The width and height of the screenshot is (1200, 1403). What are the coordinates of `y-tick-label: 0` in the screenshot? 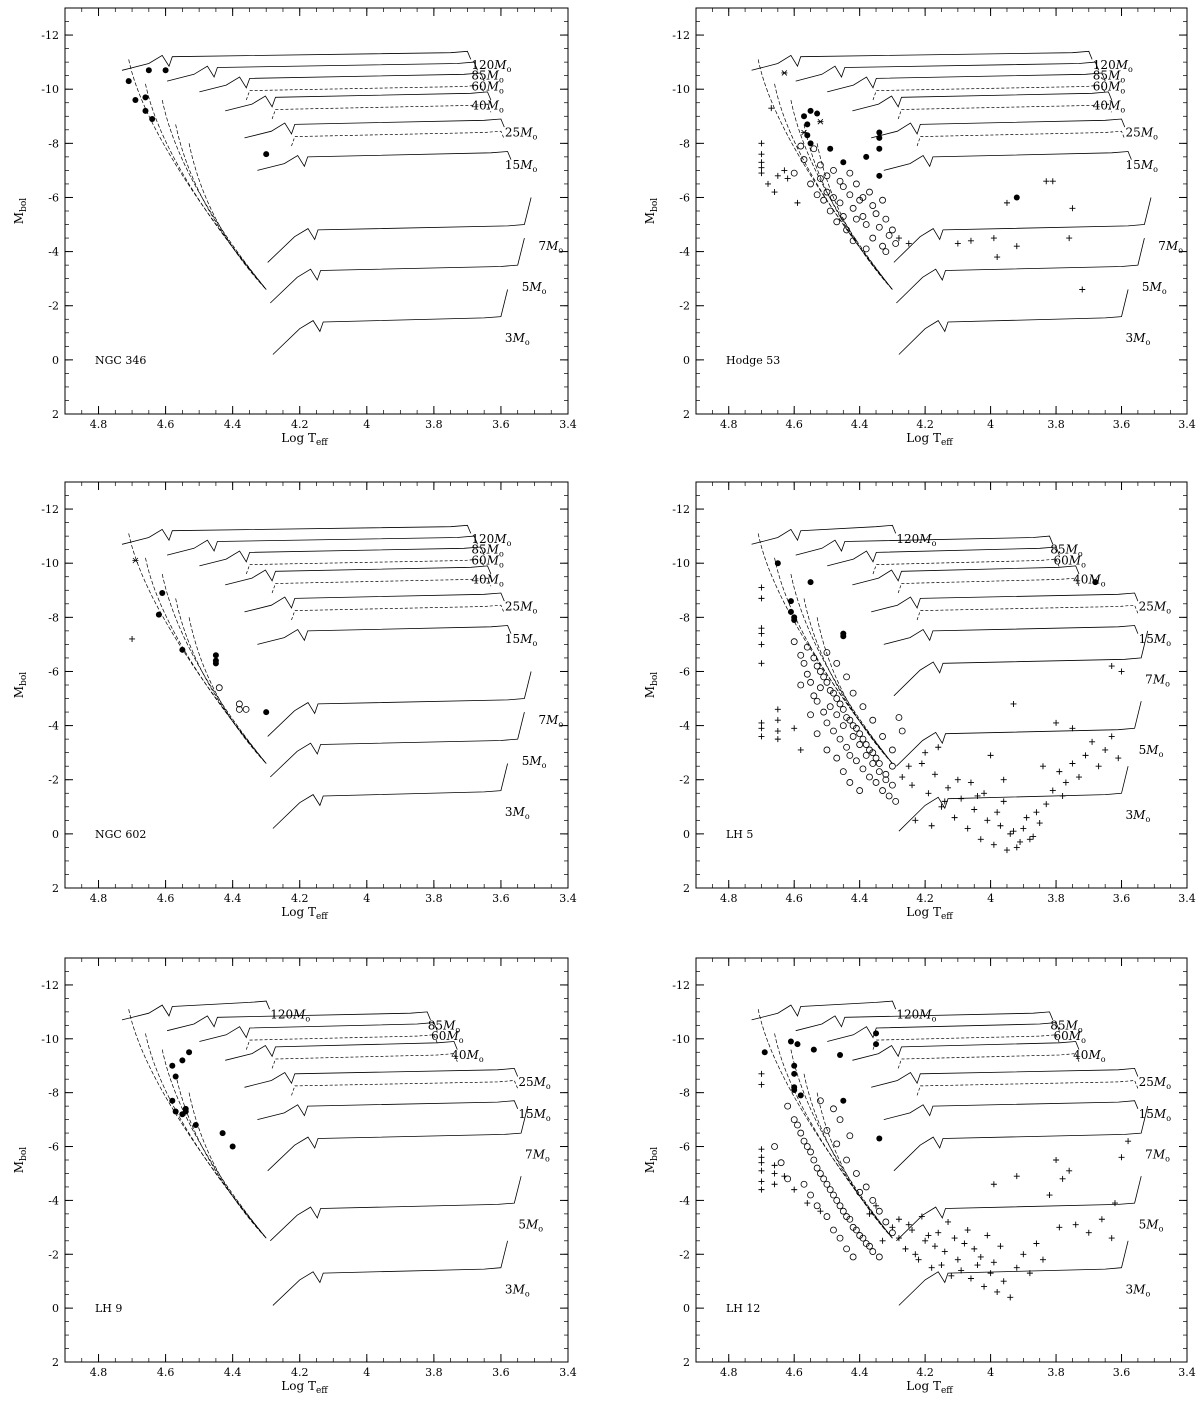 It's located at (55, 360).